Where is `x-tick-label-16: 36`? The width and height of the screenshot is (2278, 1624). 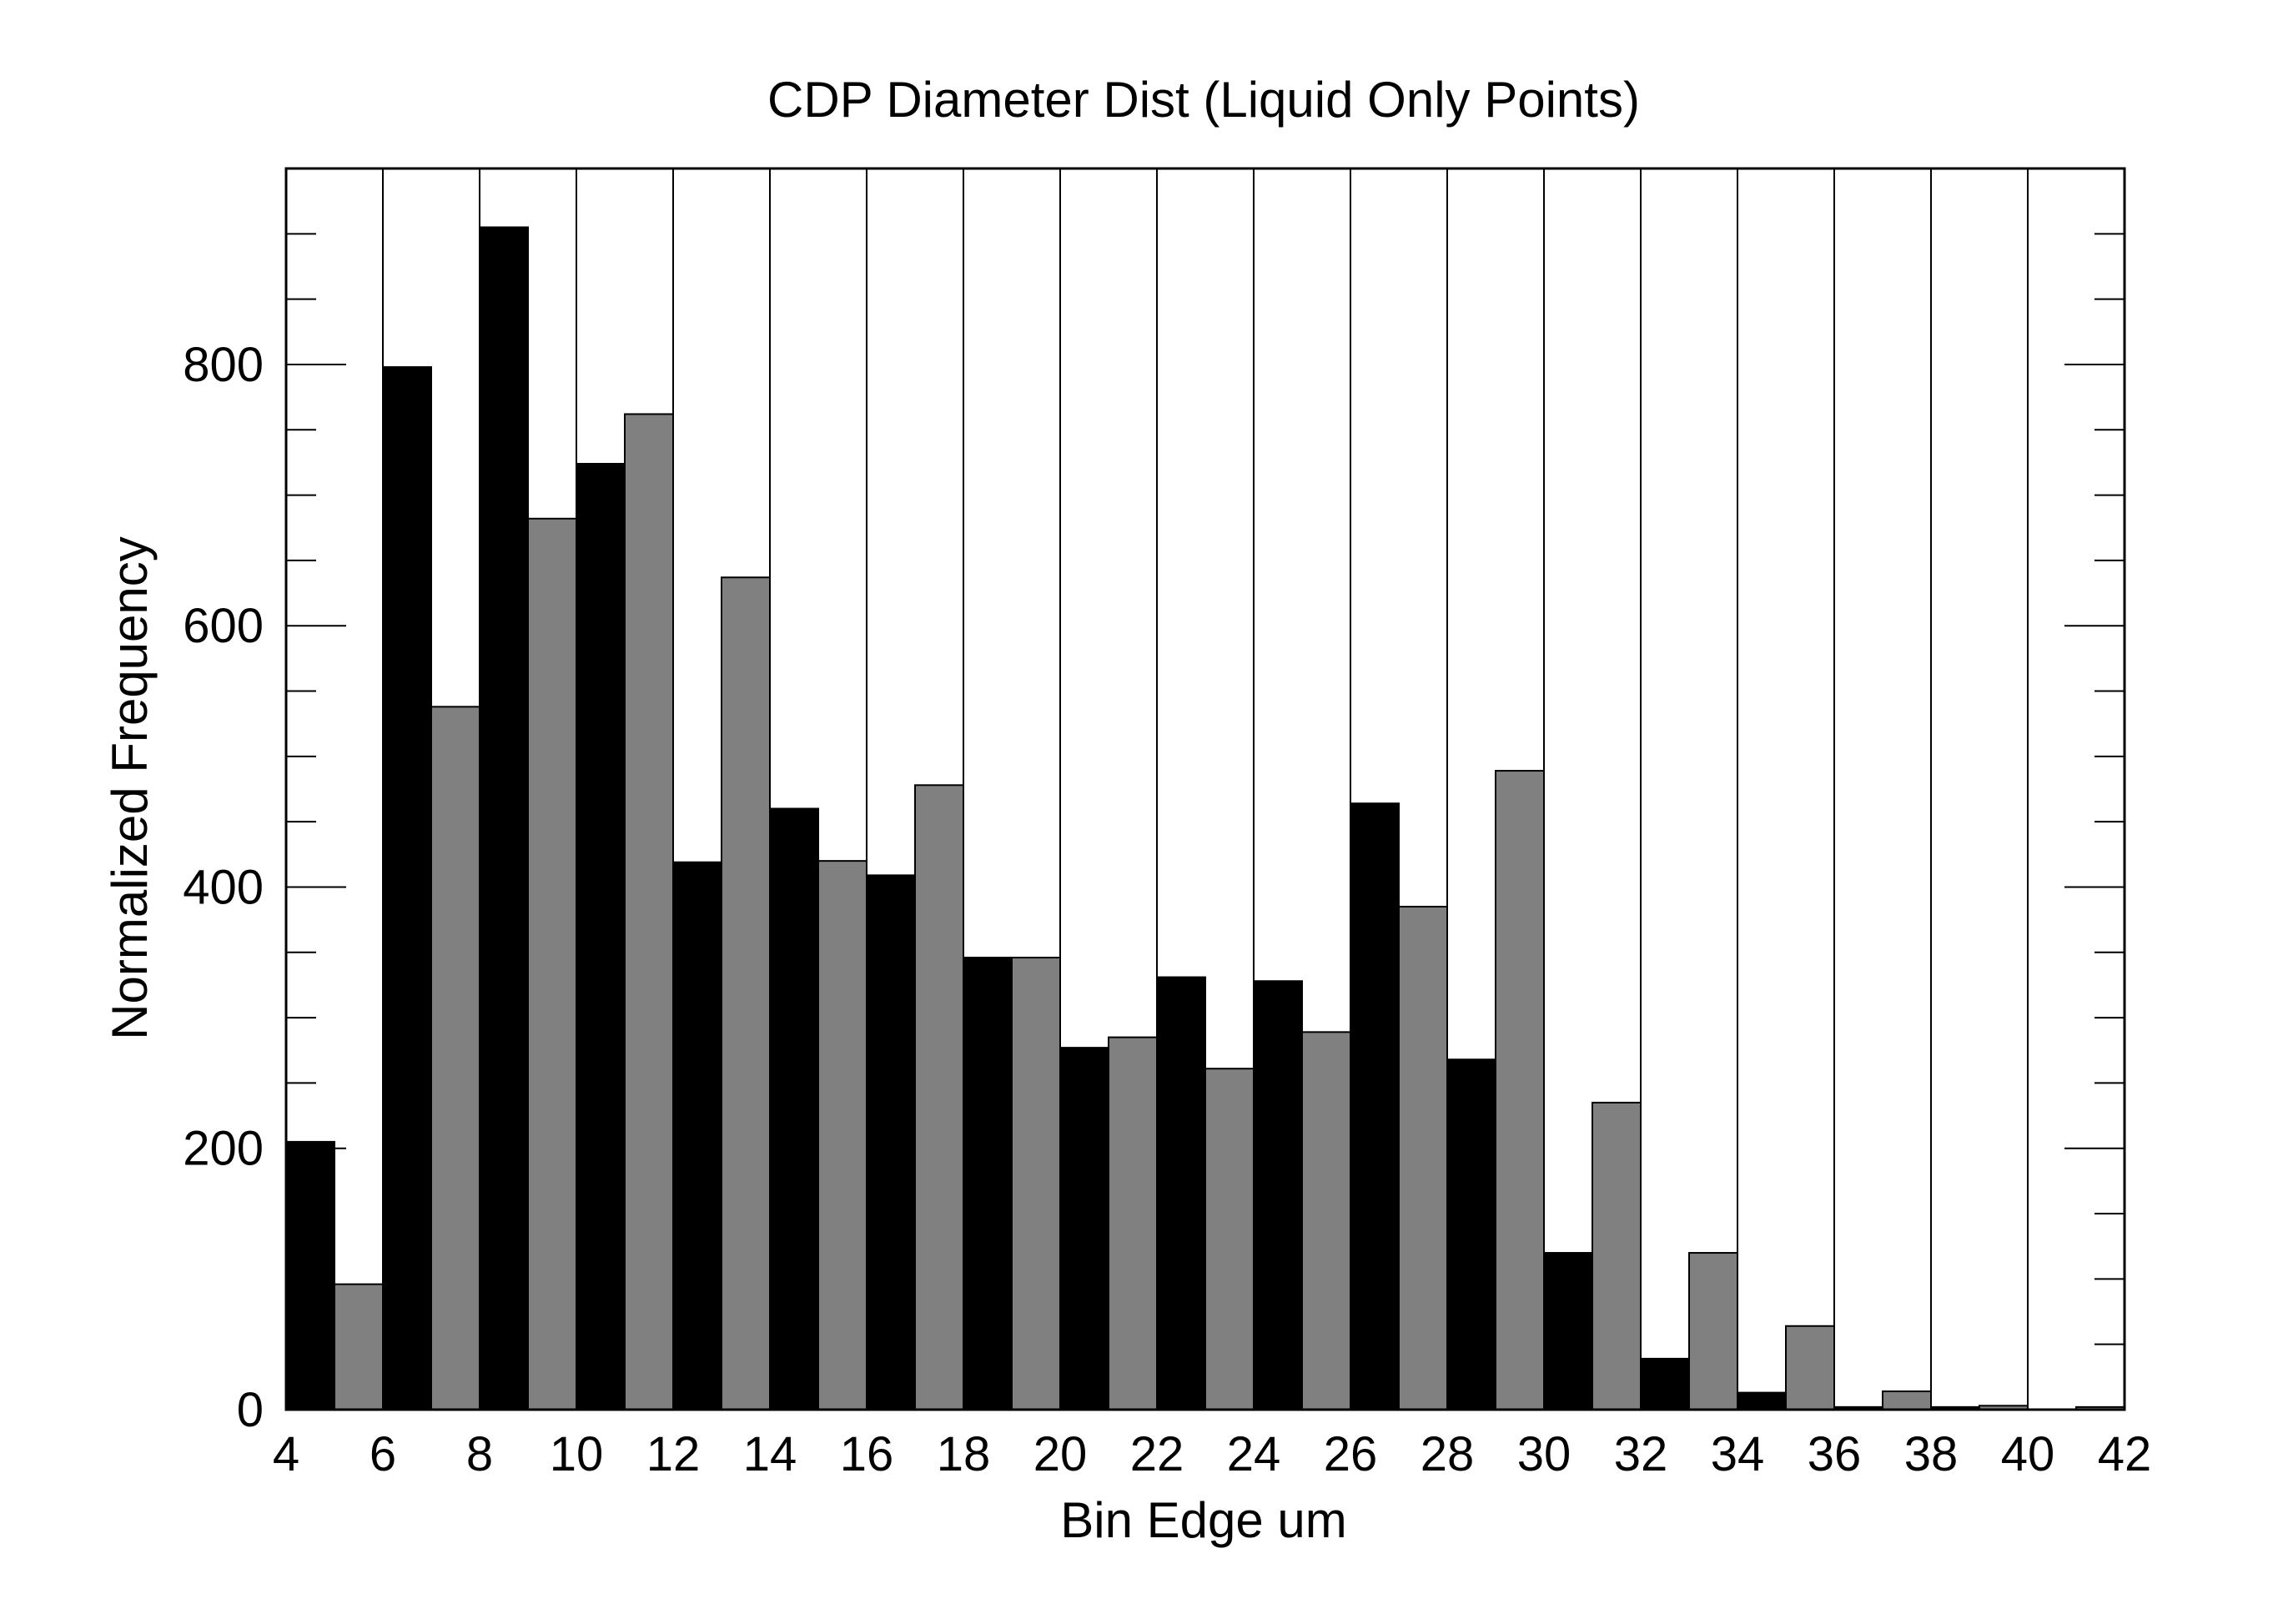
x-tick-label-16: 36 is located at coordinates (1835, 1454).